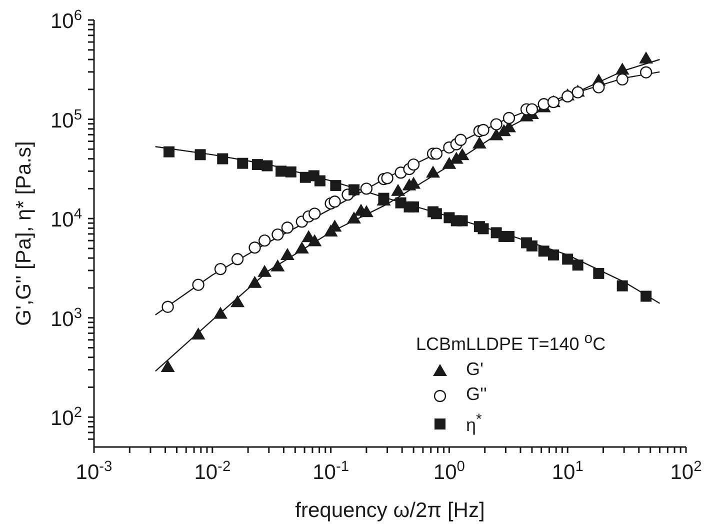 This screenshot has height=531, width=706. Describe the element at coordinates (331, 471) in the screenshot. I see `x-tick-label: 10$^{-1}$` at that location.